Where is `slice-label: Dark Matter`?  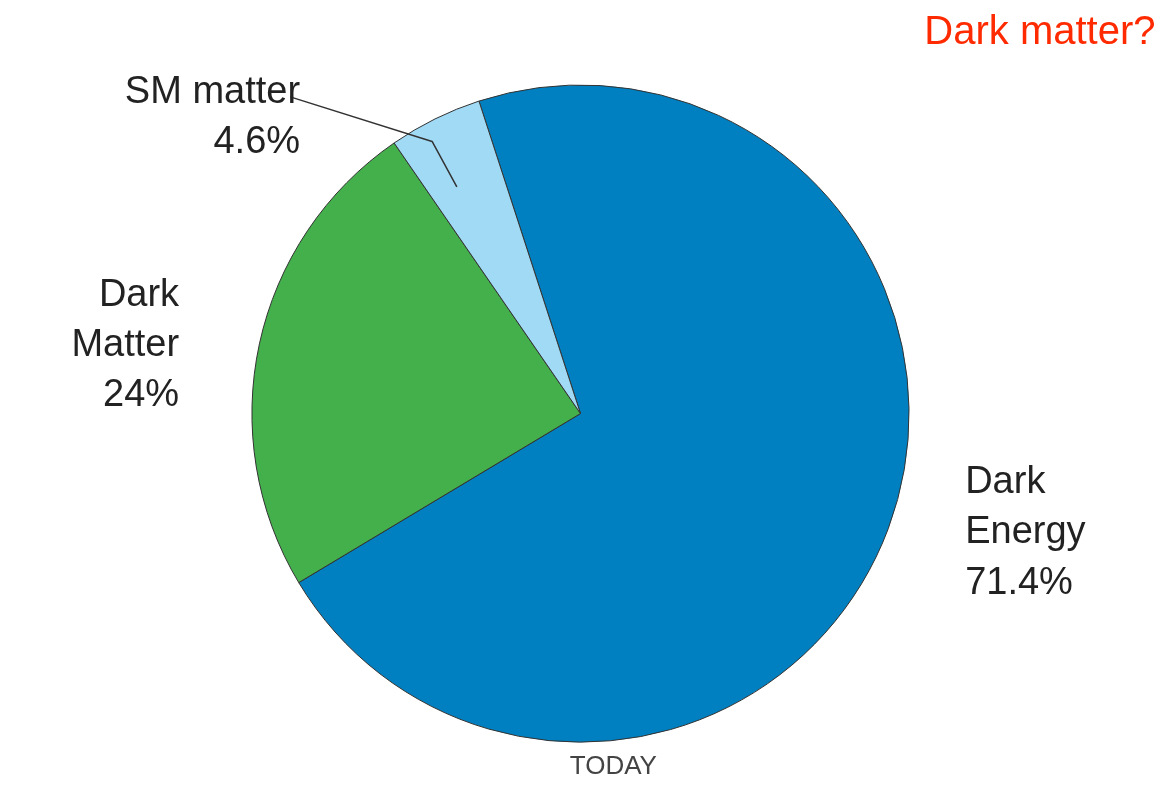
slice-label: Dark Matter is located at coordinates (126, 317).